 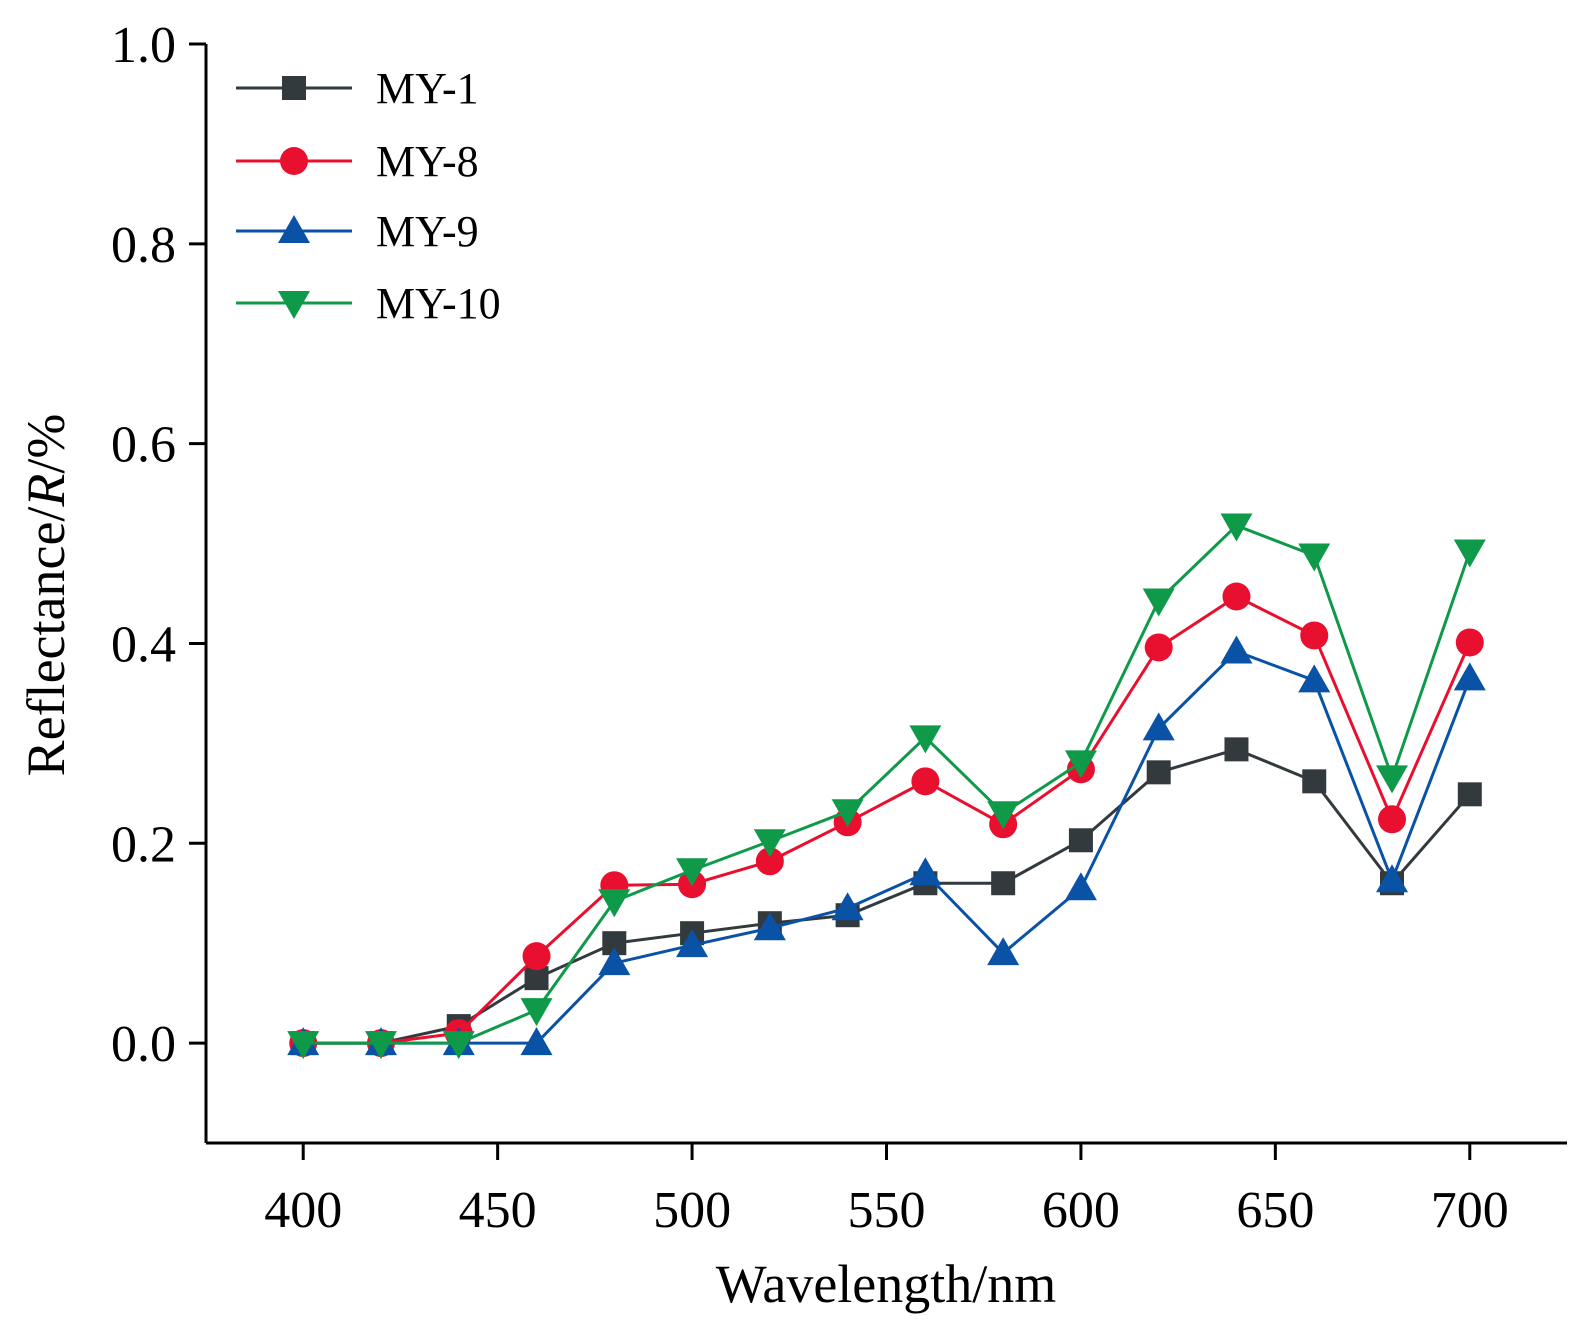 I want to click on legend-item: MY-10, so click(x=368, y=303).